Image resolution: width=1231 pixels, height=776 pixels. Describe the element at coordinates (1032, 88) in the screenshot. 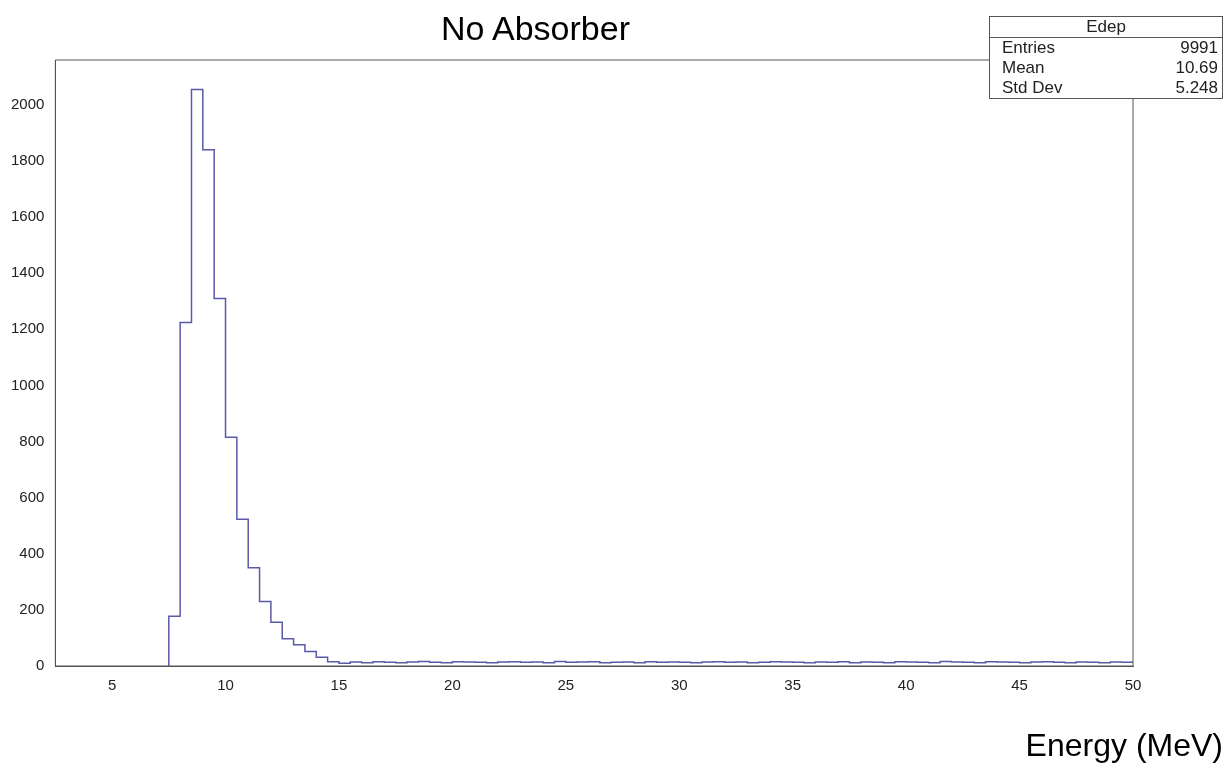

I see `annotation: Std Dev` at that location.